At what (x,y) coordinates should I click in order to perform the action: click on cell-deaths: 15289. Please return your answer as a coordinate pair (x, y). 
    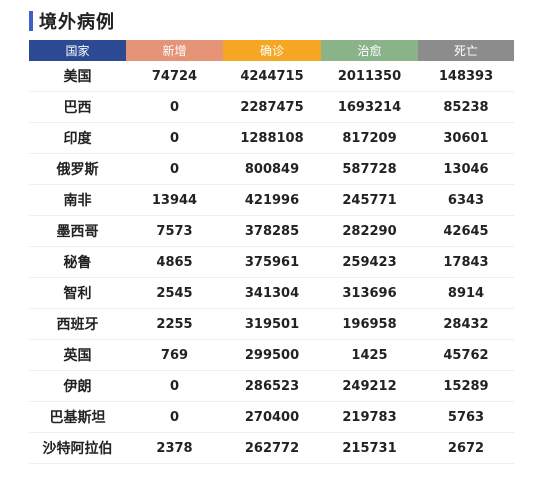
    Looking at the image, I should click on (466, 386).